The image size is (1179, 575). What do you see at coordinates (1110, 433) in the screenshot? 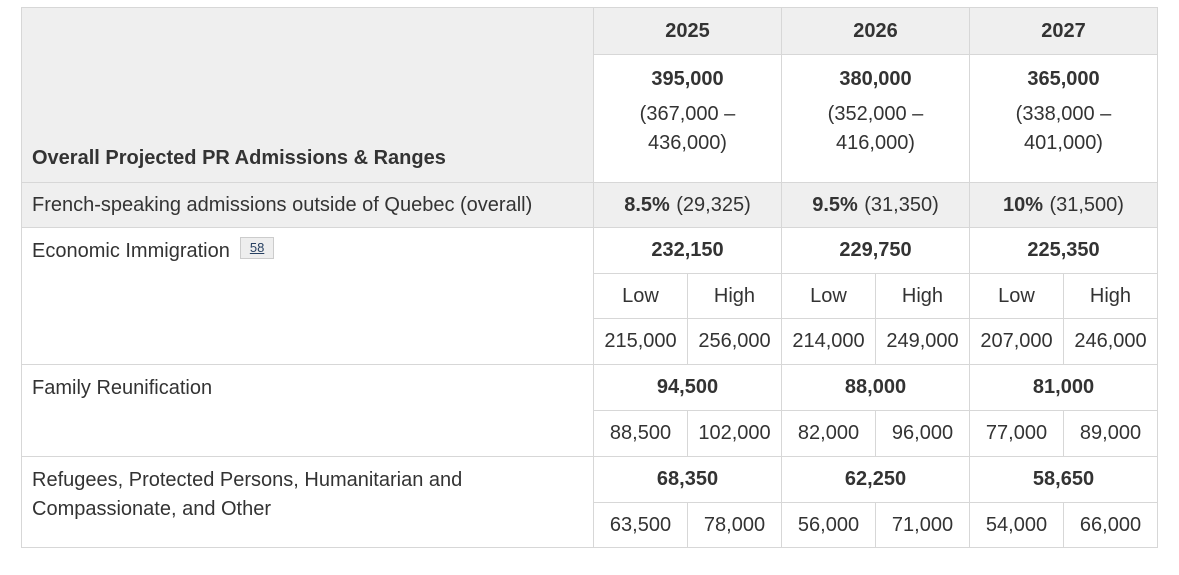
I see `family-high-2027: 89,000` at bounding box center [1110, 433].